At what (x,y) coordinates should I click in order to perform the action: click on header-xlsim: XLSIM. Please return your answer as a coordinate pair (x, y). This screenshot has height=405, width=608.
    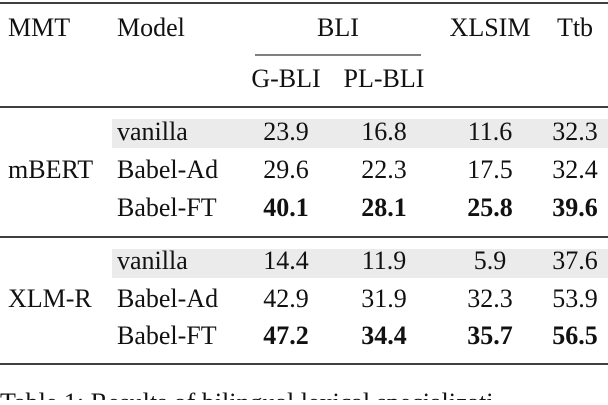
    Looking at the image, I should click on (490, 27).